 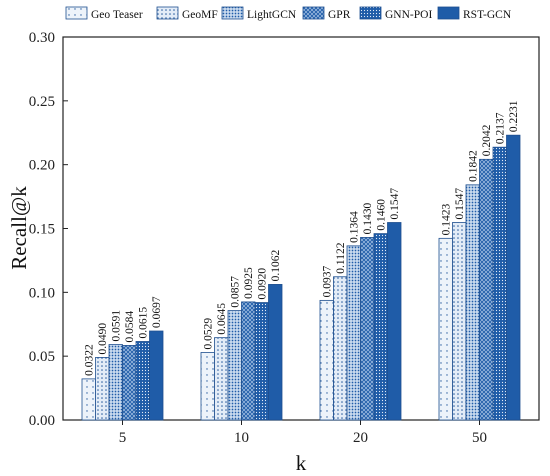 What do you see at coordinates (200, 15) in the screenshot?
I see `legend-label: GeoMF` at bounding box center [200, 15].